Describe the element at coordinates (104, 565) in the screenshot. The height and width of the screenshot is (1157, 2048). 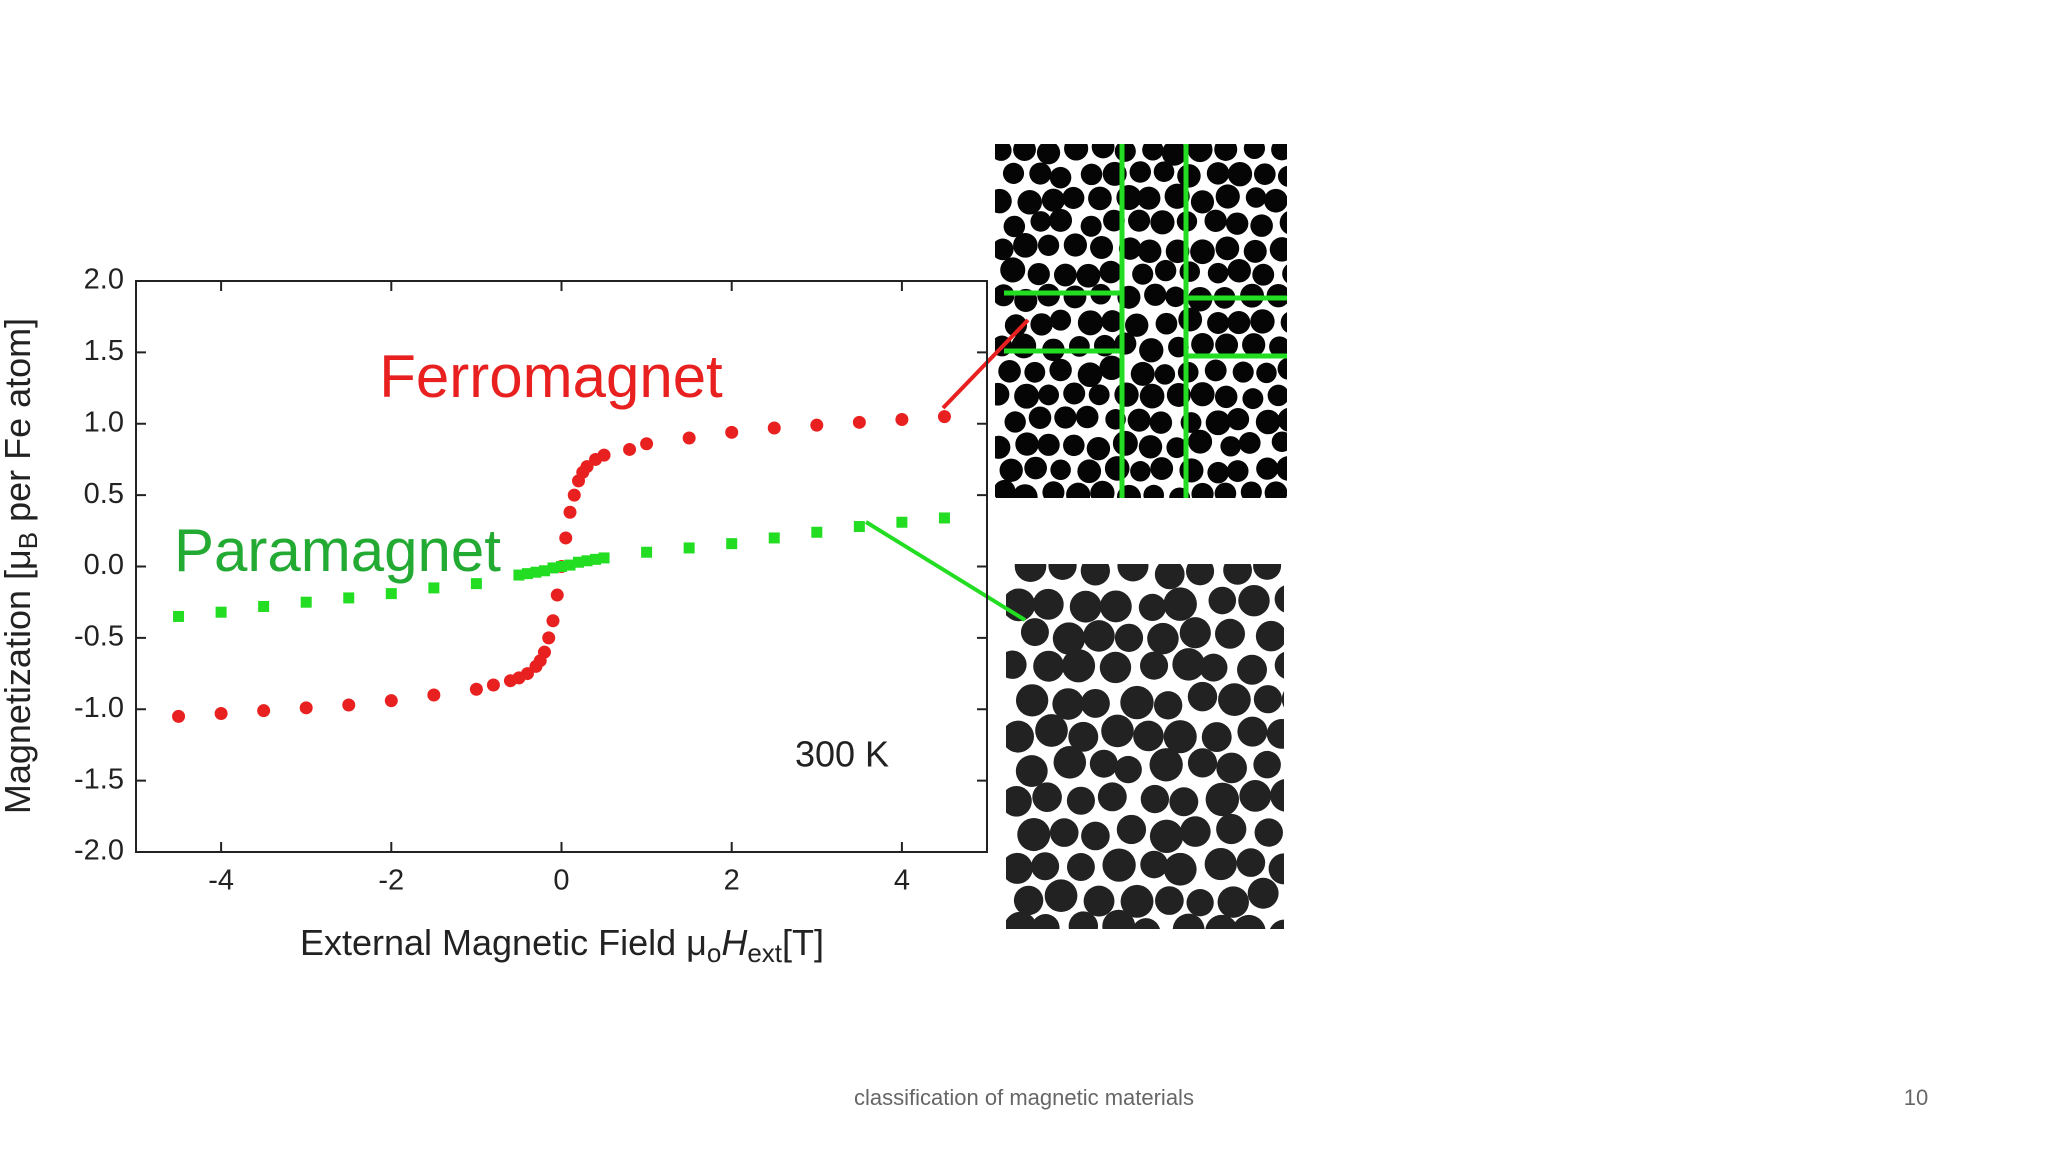
I see `y-tick-label: 0.0` at that location.